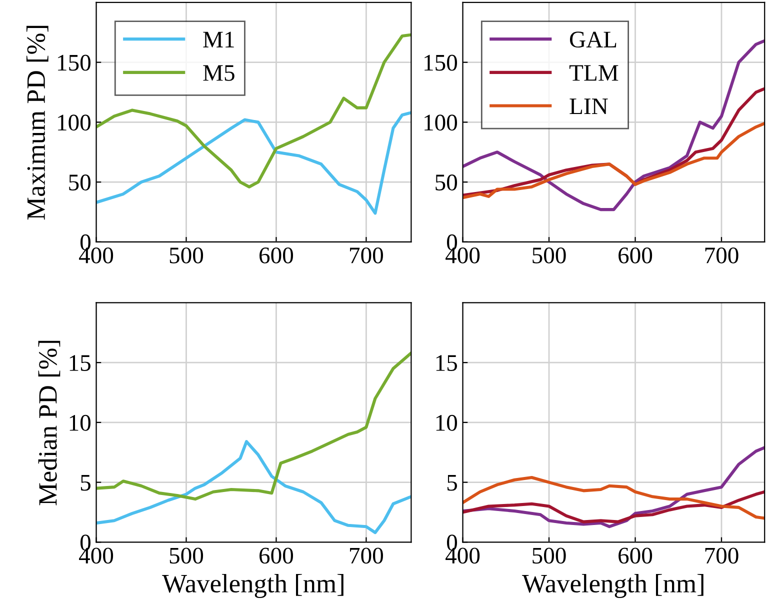 This screenshot has height=614, width=770. Describe the element at coordinates (218, 73) in the screenshot. I see `legend-label: M5` at that location.